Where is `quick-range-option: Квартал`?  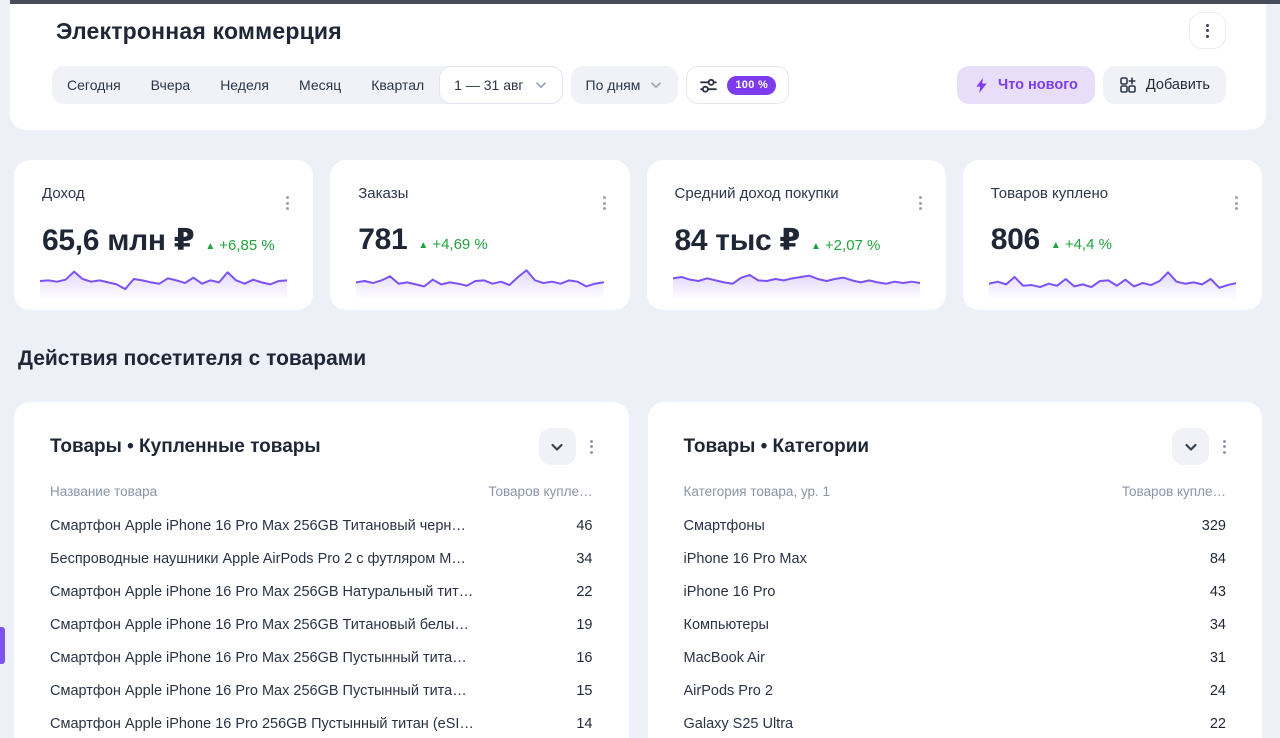 quick-range-option: Квартал is located at coordinates (398, 85).